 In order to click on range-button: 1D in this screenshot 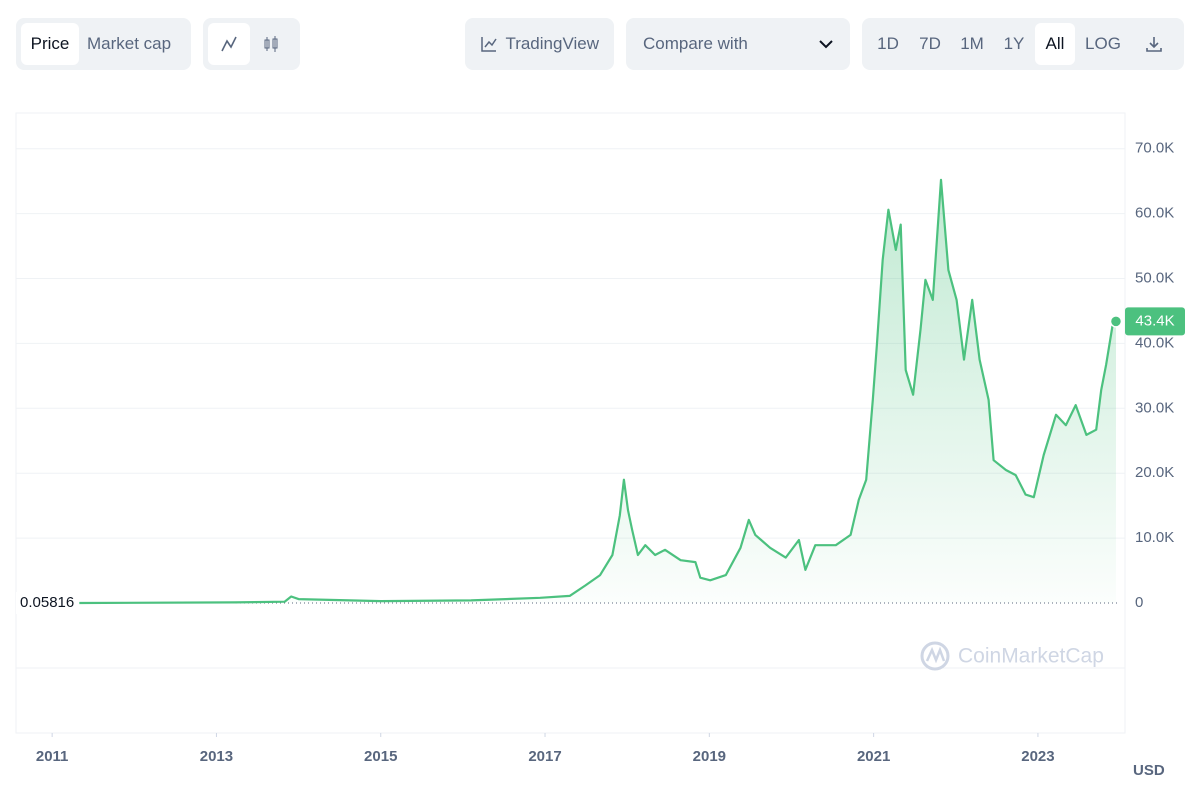, I will do `click(888, 43)`.